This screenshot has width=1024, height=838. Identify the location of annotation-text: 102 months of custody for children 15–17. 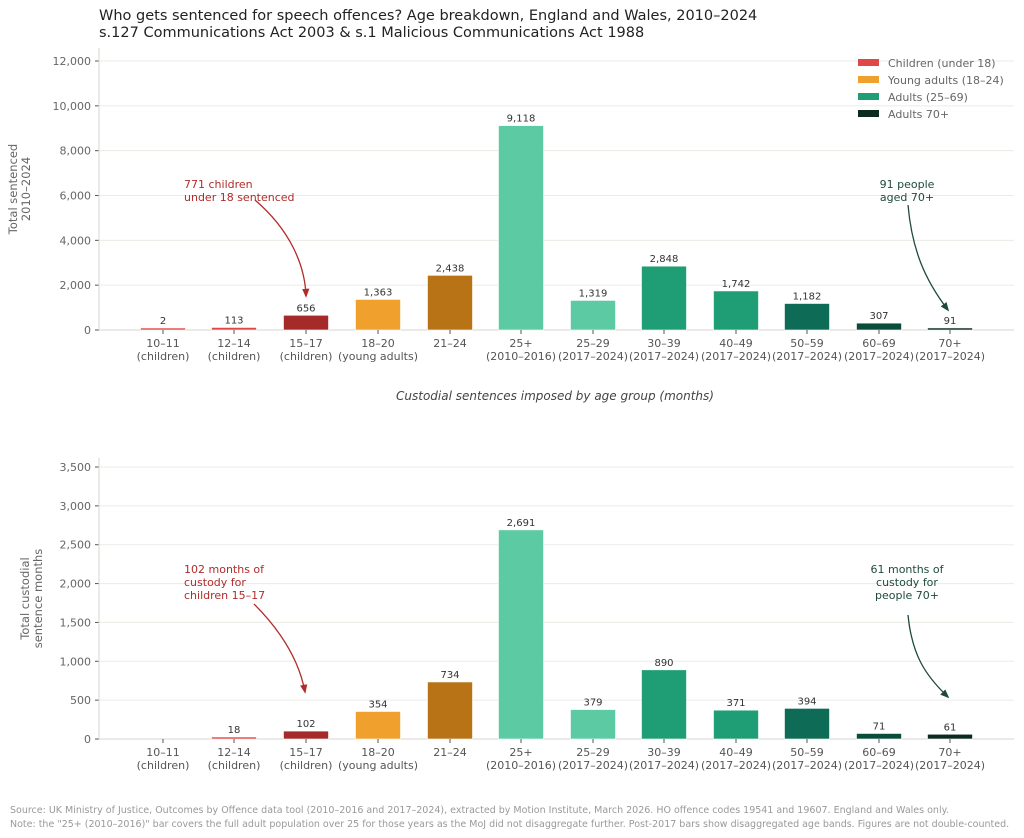
(224, 582).